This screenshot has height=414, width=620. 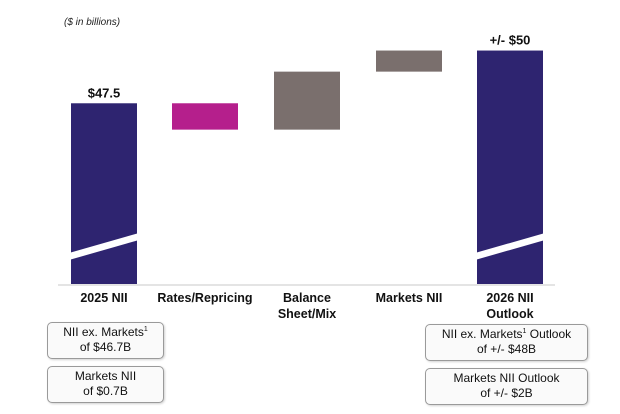 What do you see at coordinates (105, 391) in the screenshot?
I see `markets-nii-note-line2: of $0.7B` at bounding box center [105, 391].